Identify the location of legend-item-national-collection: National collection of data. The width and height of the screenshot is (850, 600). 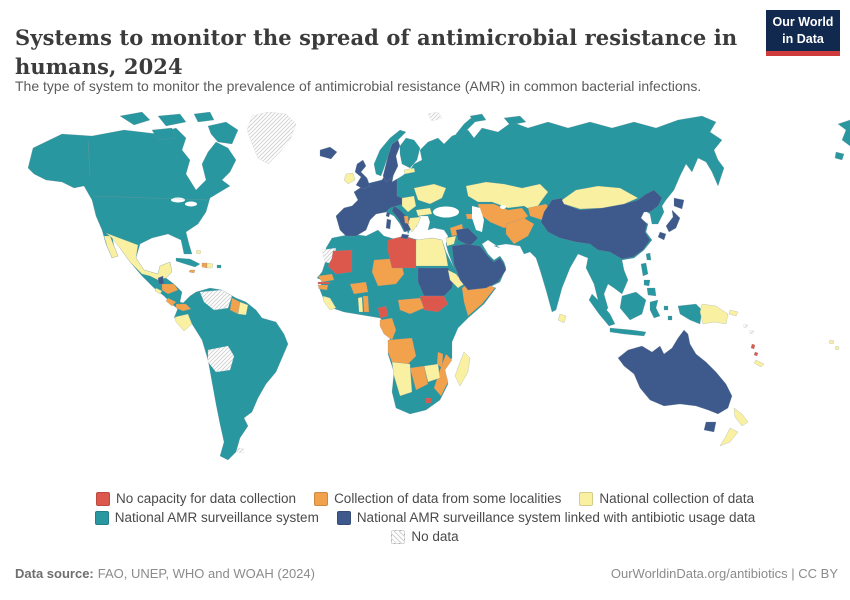
(666, 498).